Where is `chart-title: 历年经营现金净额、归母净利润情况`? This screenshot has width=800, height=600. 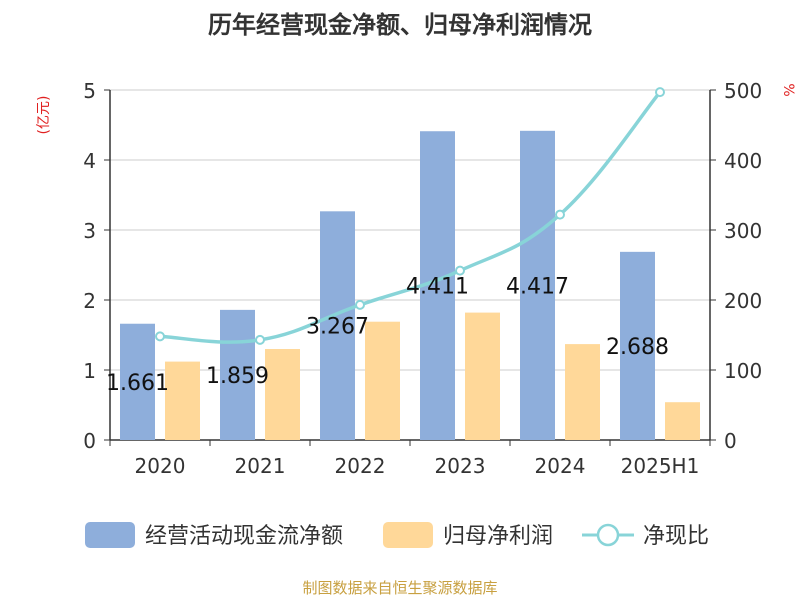
chart-title: 历年经营现金净额、归母净利润情况 is located at coordinates (400, 25).